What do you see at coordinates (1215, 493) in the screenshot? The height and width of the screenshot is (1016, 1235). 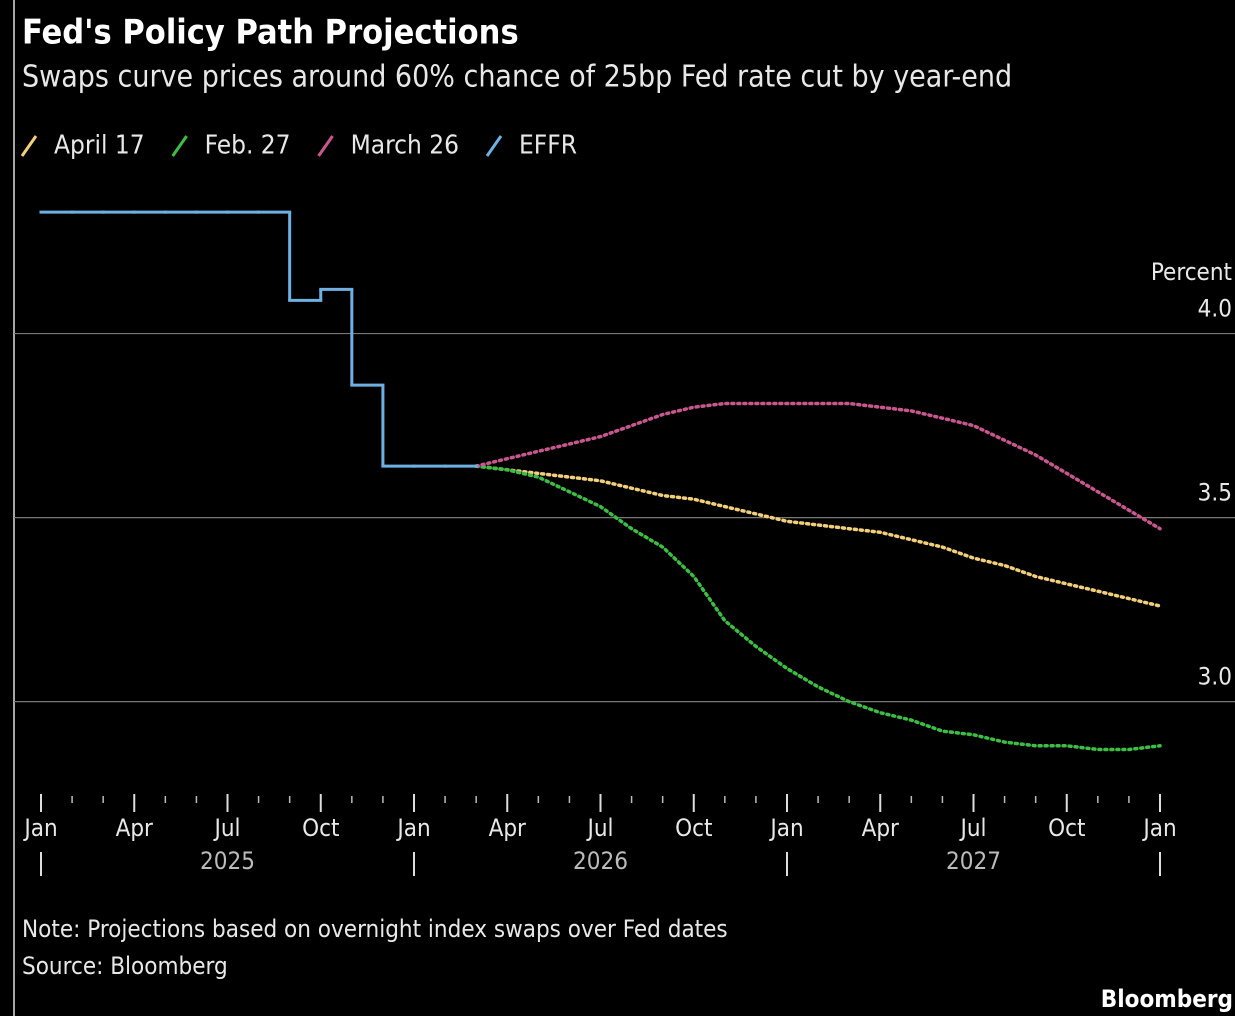 I see `y-tick-label: 3.5` at bounding box center [1215, 493].